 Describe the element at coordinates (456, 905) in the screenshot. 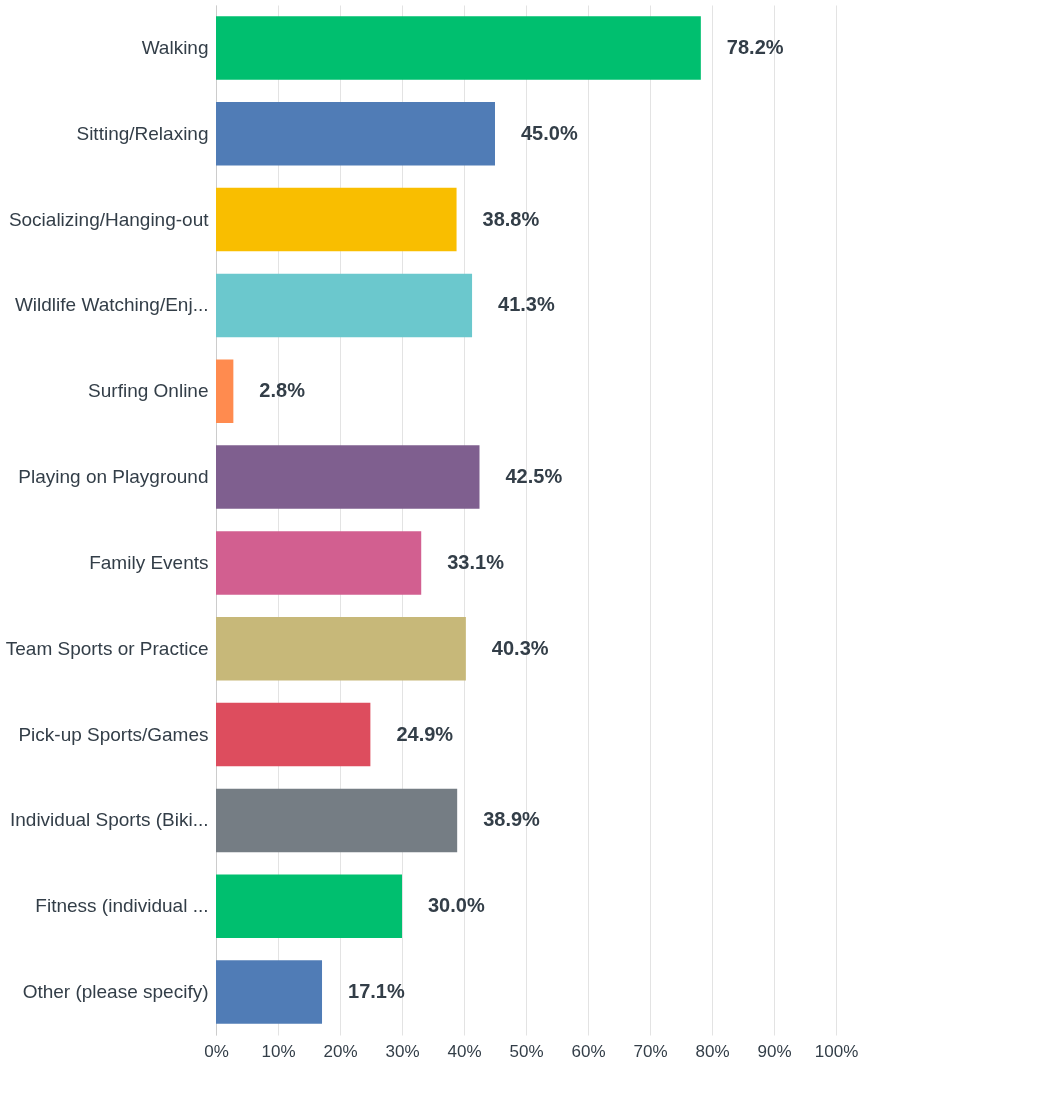

I see `data-label: 30.0%` at that location.